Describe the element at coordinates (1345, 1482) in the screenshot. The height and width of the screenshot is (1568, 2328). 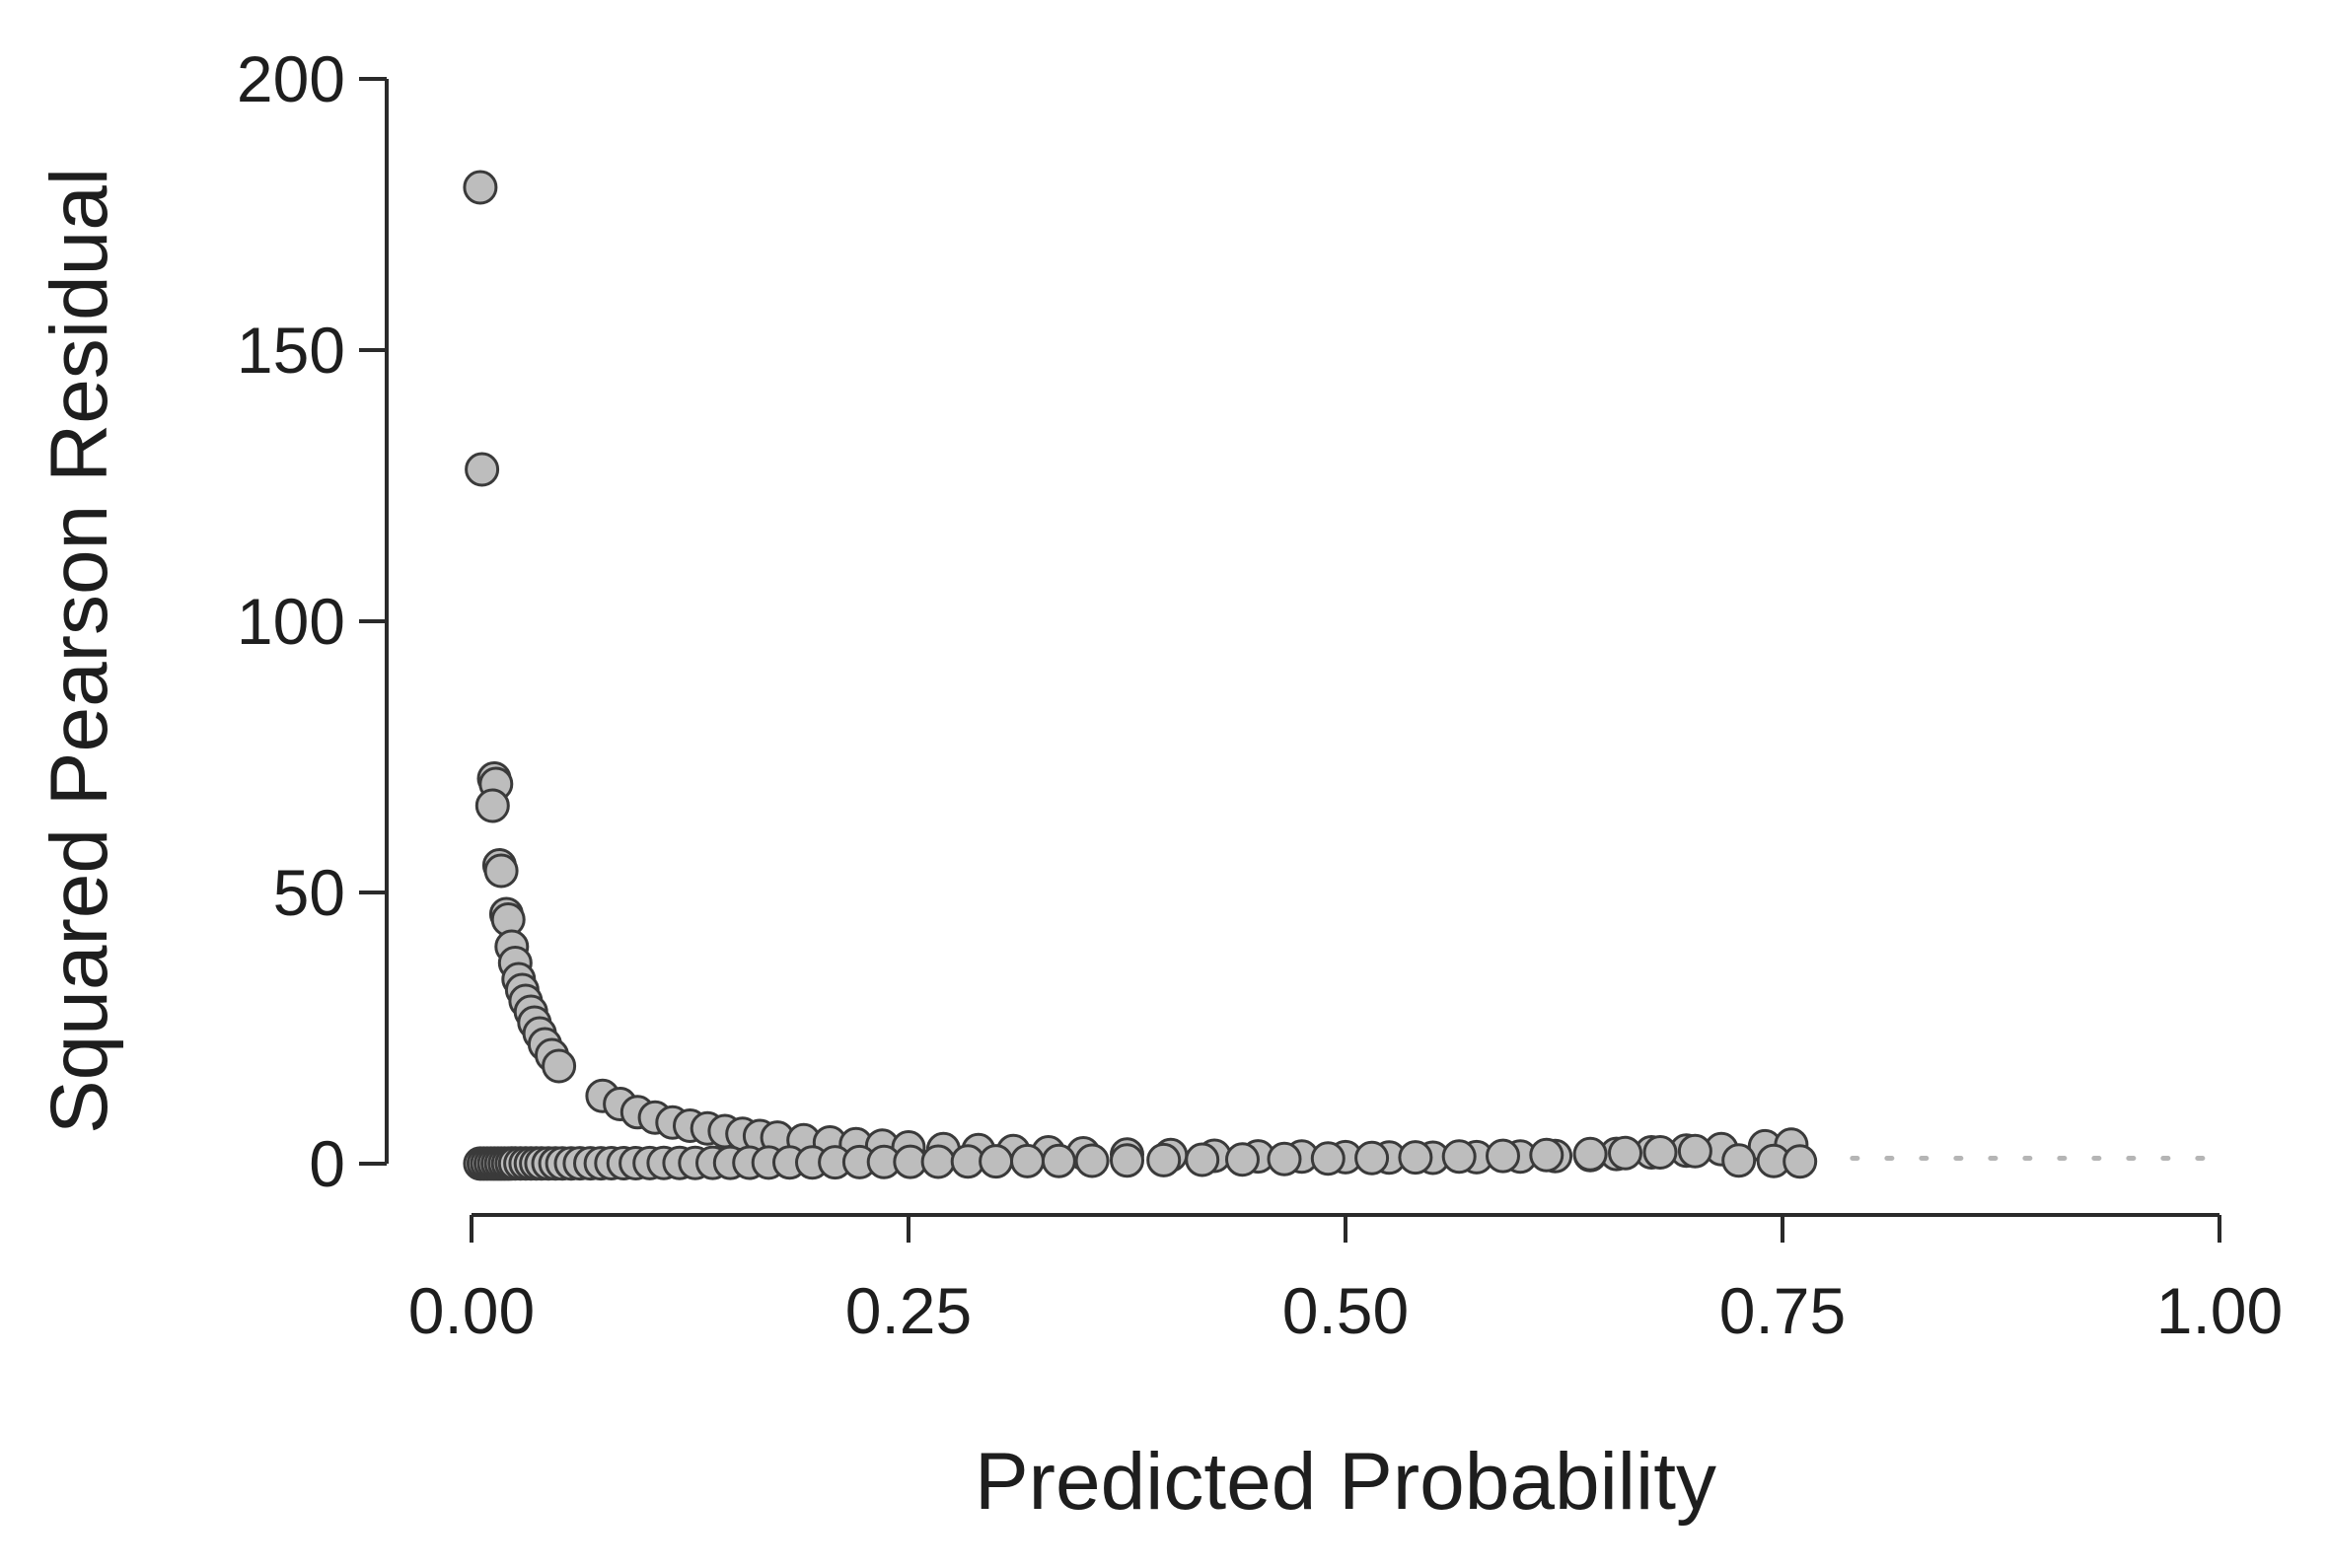
I see `x-axis-title: Predicted Probability` at that location.